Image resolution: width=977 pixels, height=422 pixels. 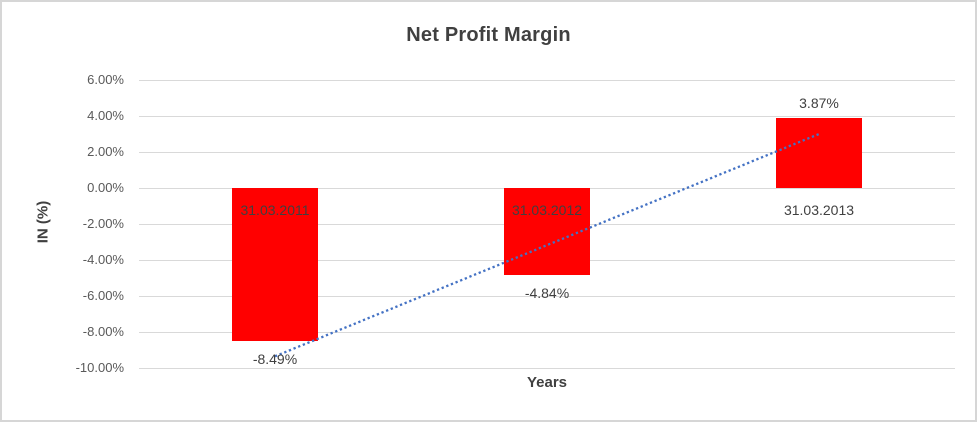 What do you see at coordinates (488, 35) in the screenshot?
I see `chart-title: Net Profit Margin` at bounding box center [488, 35].